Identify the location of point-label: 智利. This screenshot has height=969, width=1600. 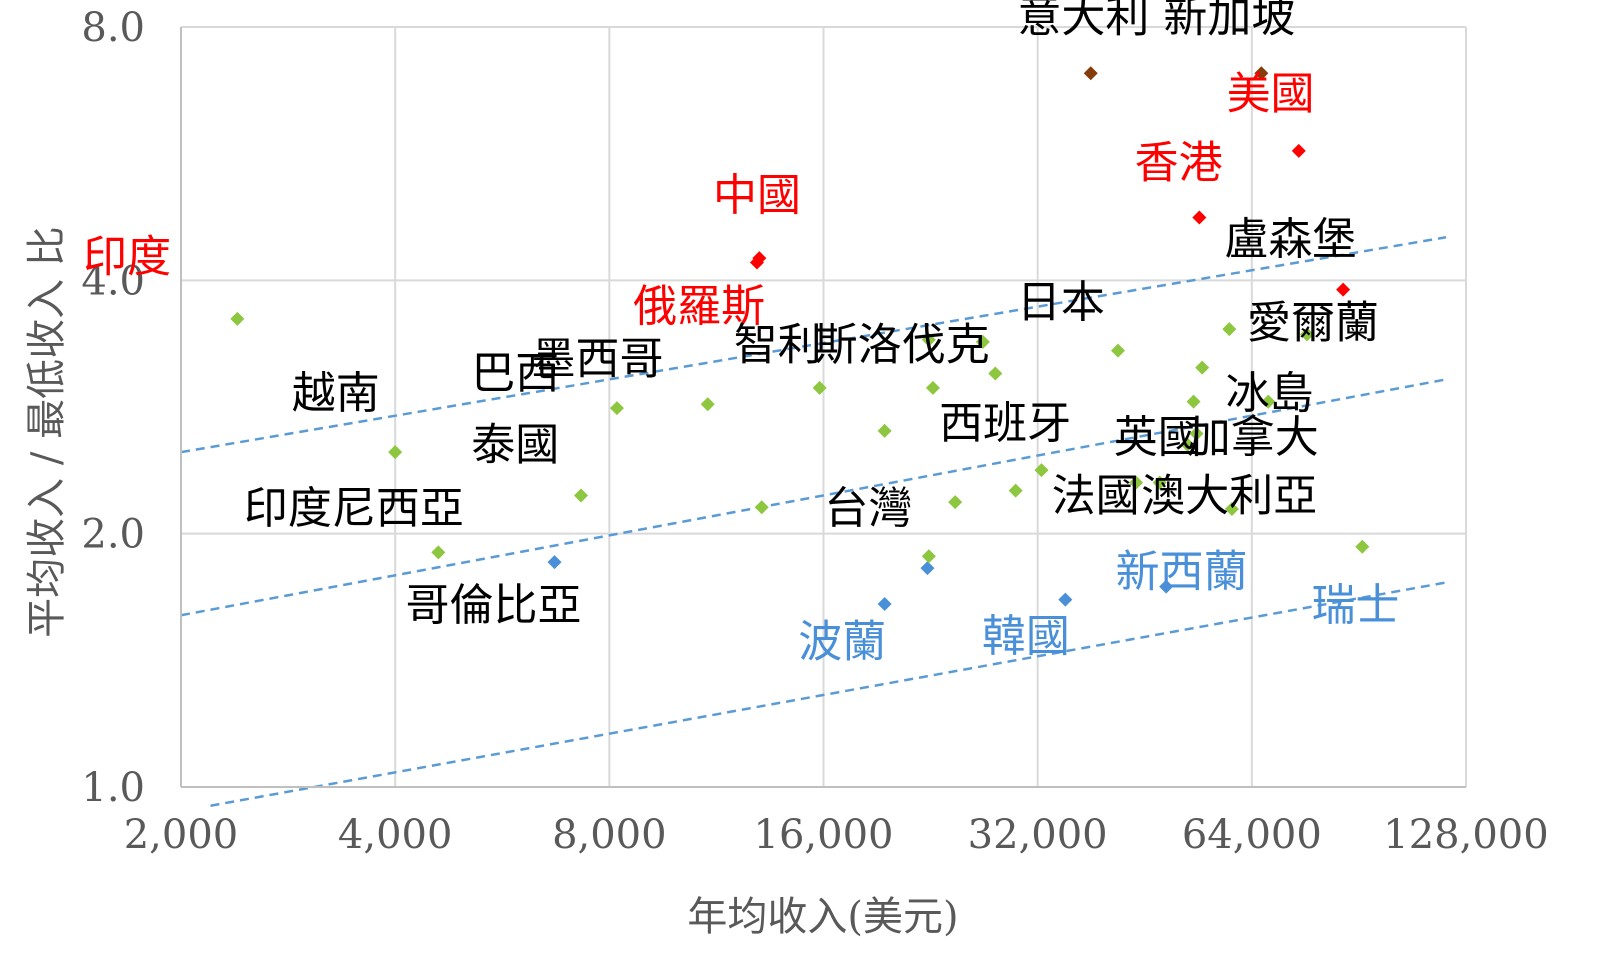
(778, 345).